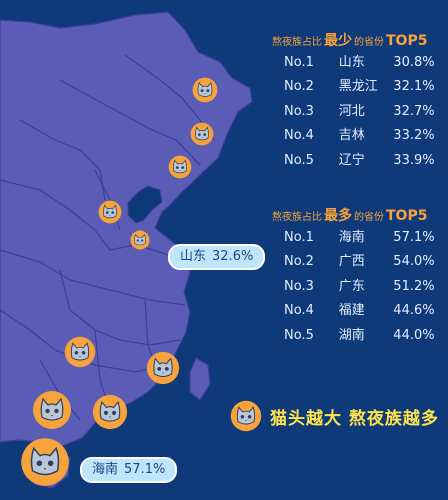  I want to click on province: 湖南, so click(351, 335).